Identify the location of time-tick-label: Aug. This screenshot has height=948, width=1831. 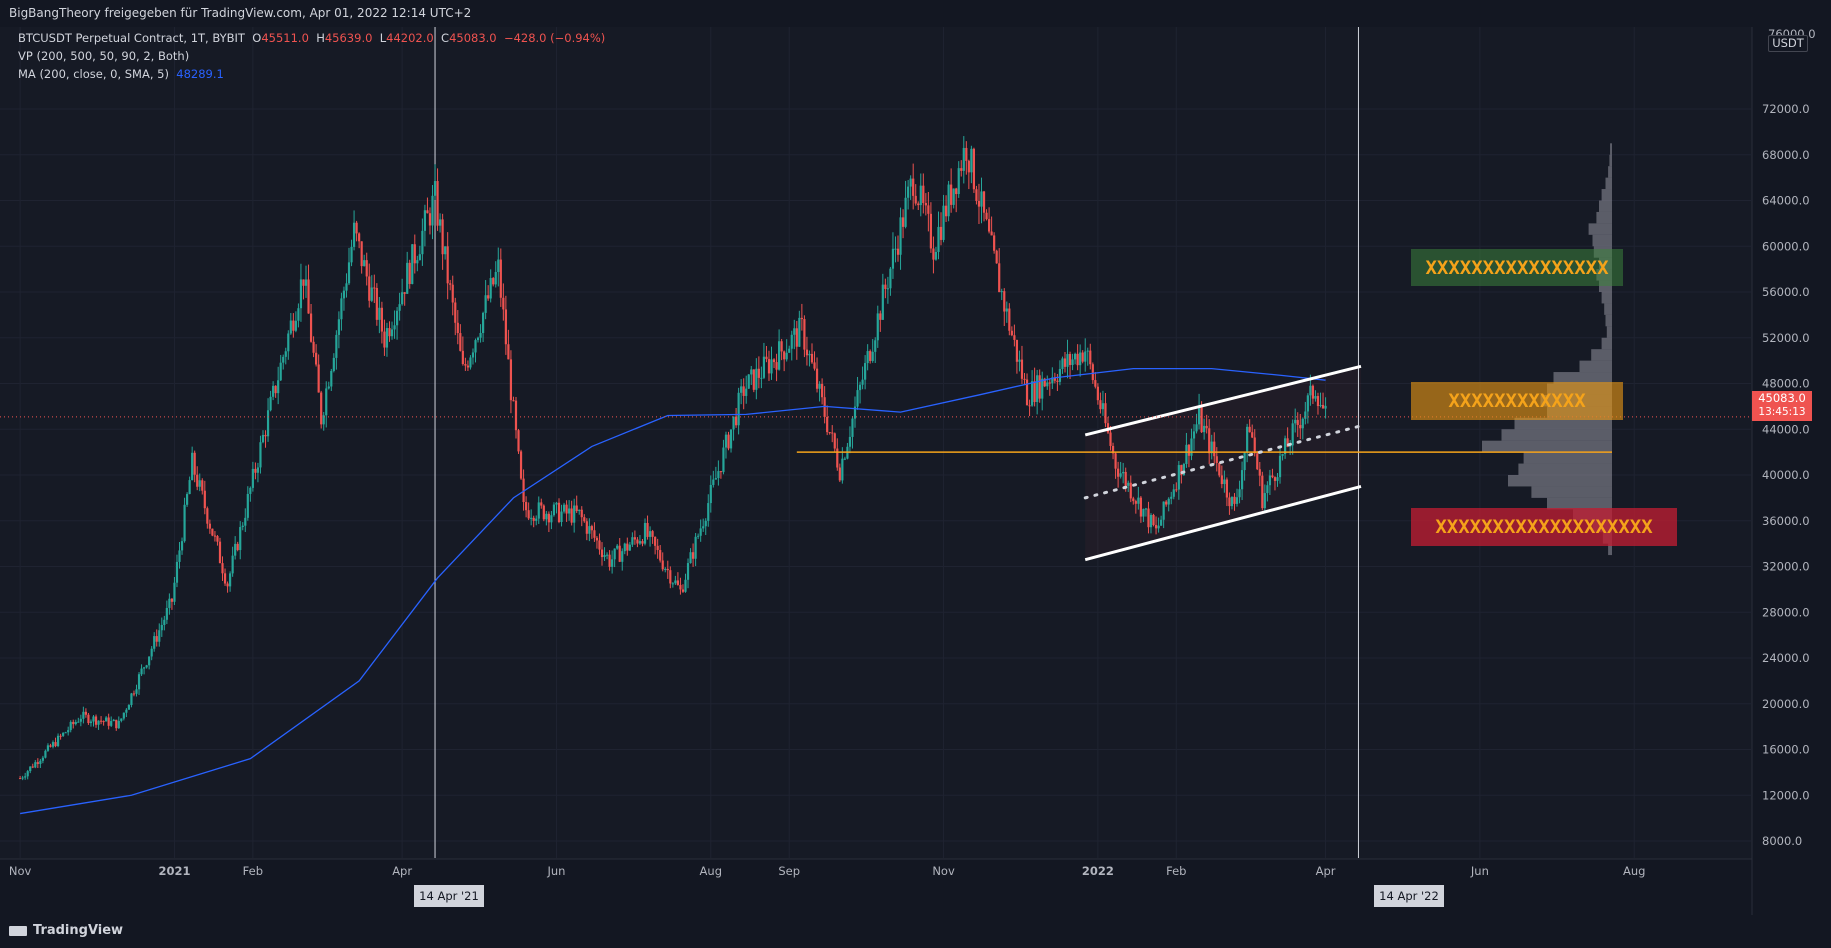
(711, 871).